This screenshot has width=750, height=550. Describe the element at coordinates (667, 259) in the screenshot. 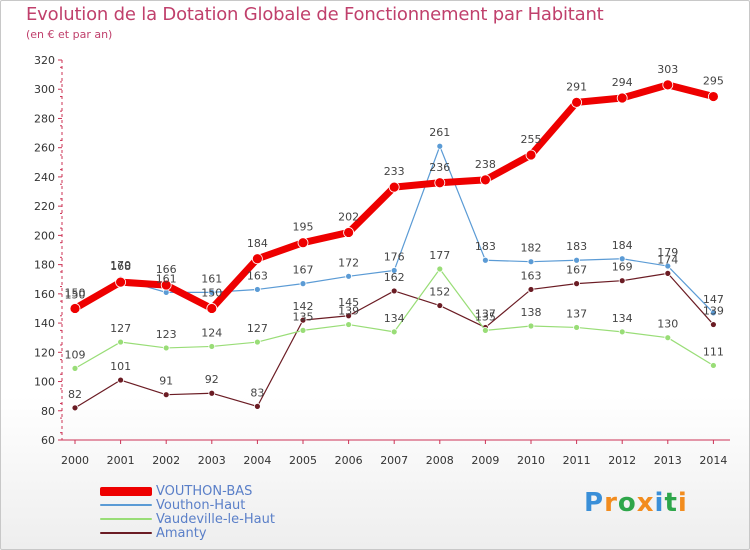

I see `data-label-amanty: 174` at that location.